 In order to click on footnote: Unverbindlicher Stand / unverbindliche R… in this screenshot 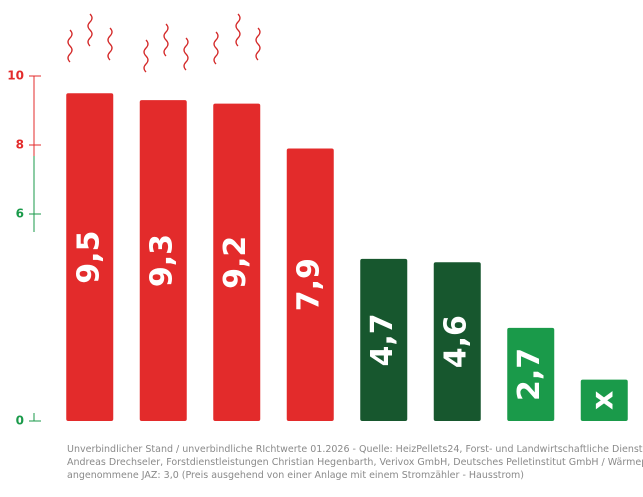, I will do `click(355, 449)`.